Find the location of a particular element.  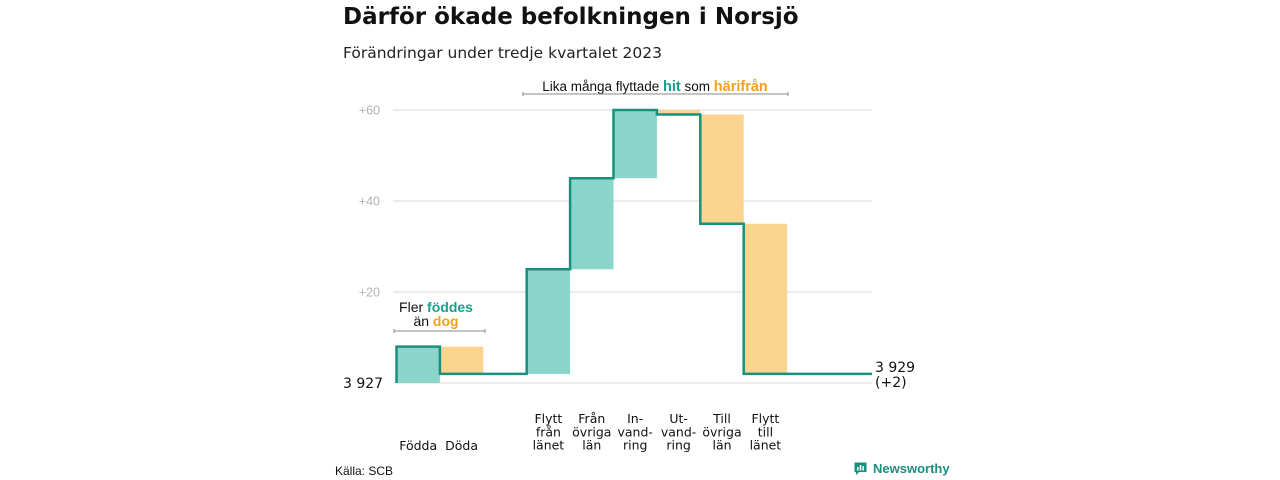

category-label: till is located at coordinates (765, 431).